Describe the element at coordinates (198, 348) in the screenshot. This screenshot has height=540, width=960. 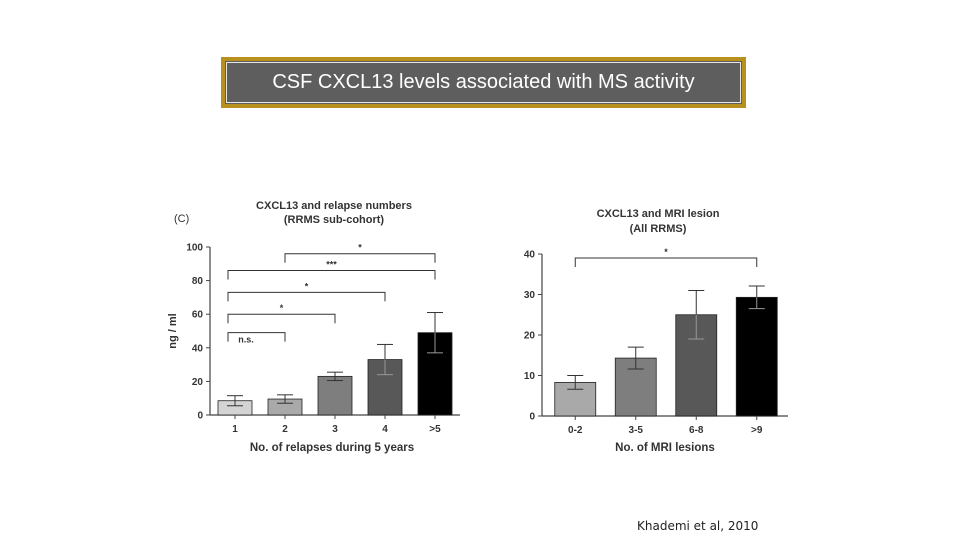
I see `chart1-y-tick-label: 40` at that location.